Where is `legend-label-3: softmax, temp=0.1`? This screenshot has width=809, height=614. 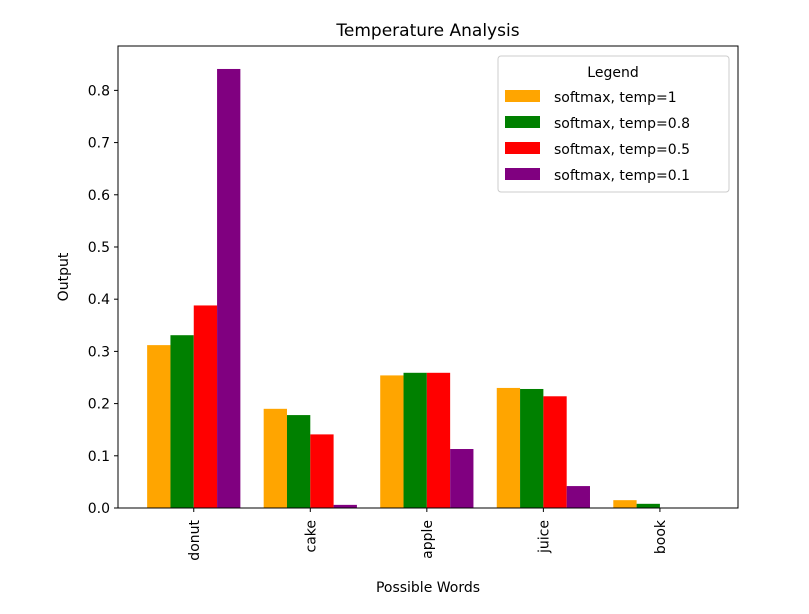 legend-label-3: softmax, temp=0.1 is located at coordinates (622, 176).